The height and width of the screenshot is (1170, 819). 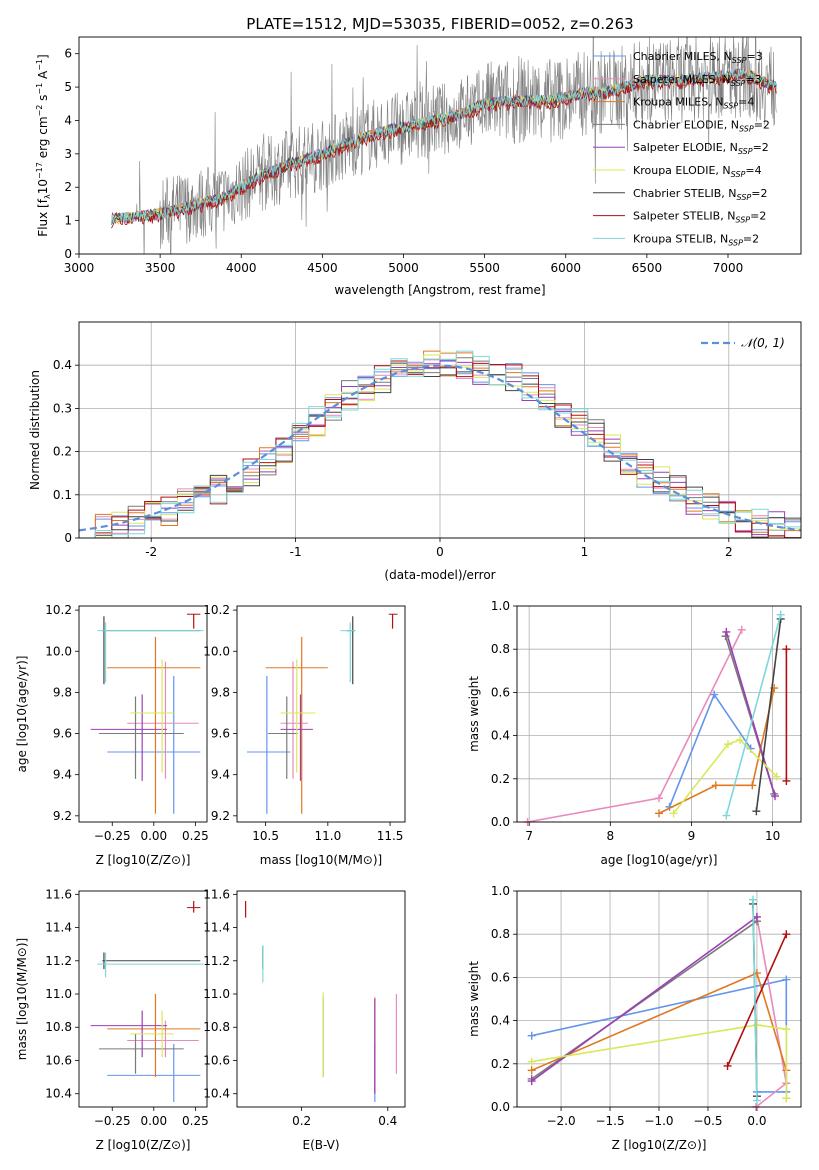 I want to click on x-axis-label: mass [log10(M/M⊙)], so click(x=321, y=860).